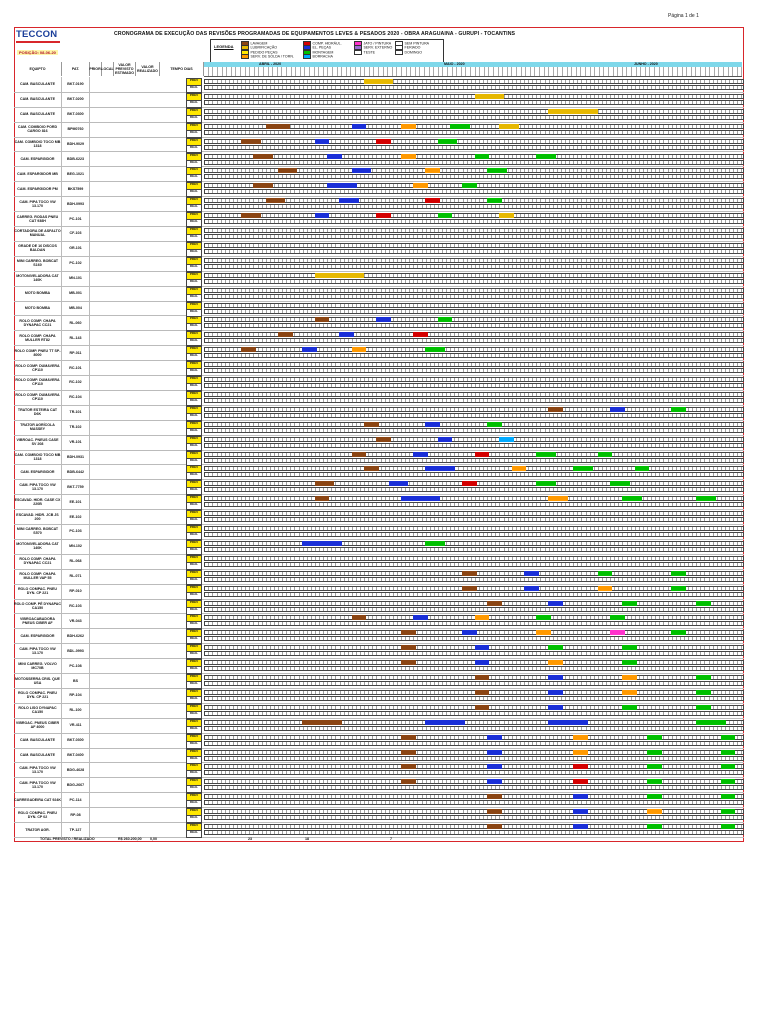  Describe the element at coordinates (76, 129) in the screenshot. I see `patrimony-code: BPM0760` at that location.